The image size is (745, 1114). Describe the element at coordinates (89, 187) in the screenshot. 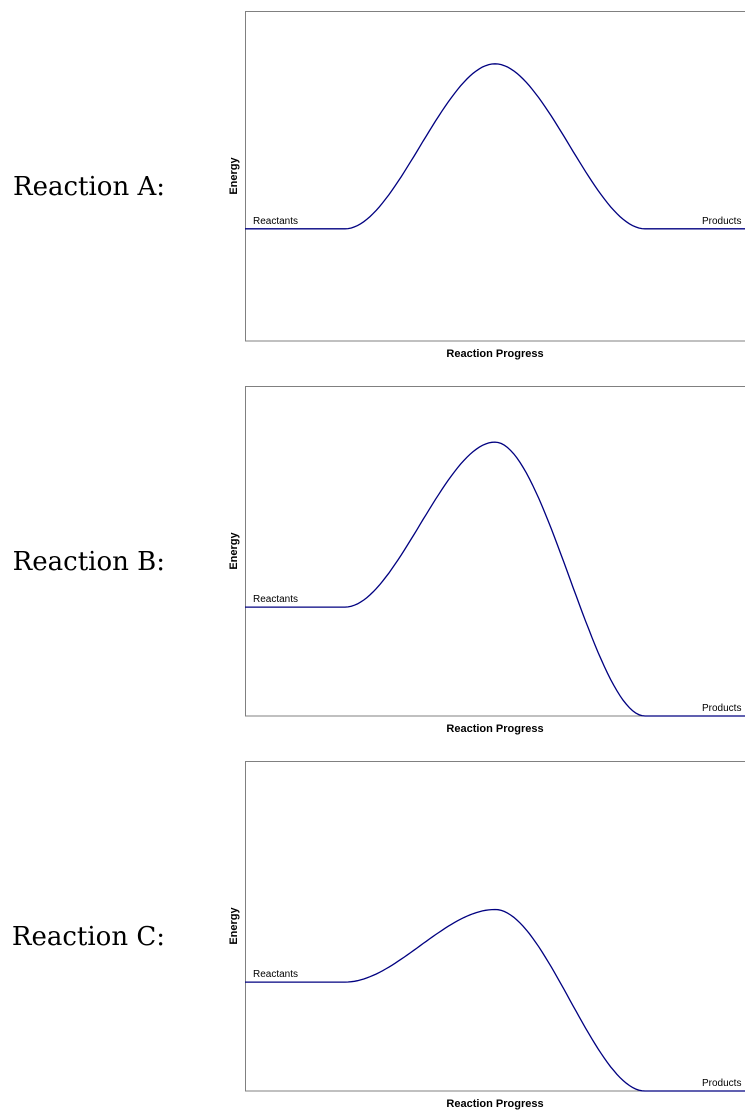

I see `reaction-a-label: Reaction A:` at that location.